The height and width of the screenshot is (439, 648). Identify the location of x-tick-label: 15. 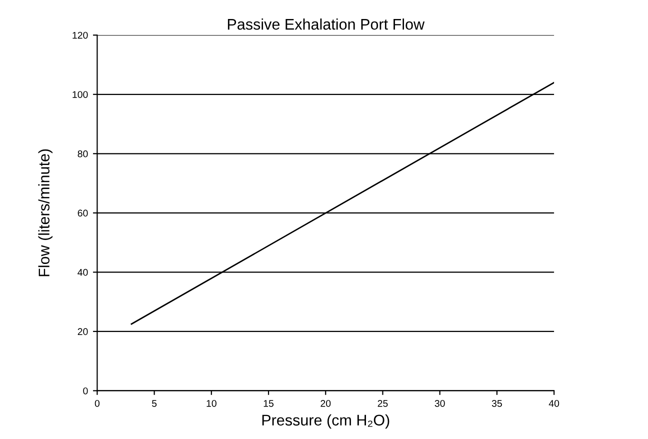
(269, 403).